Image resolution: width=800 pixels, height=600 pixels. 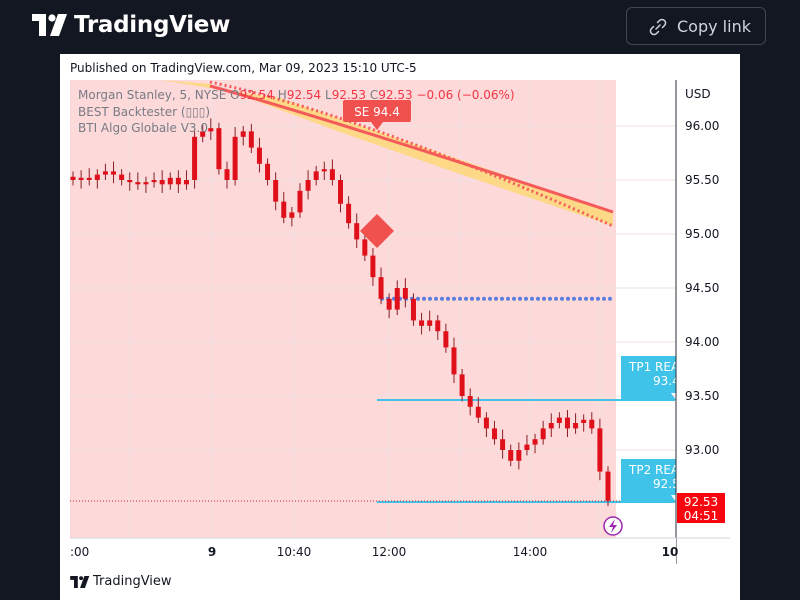 I want to click on tp2-tag-value: 92.5, so click(x=666, y=484).